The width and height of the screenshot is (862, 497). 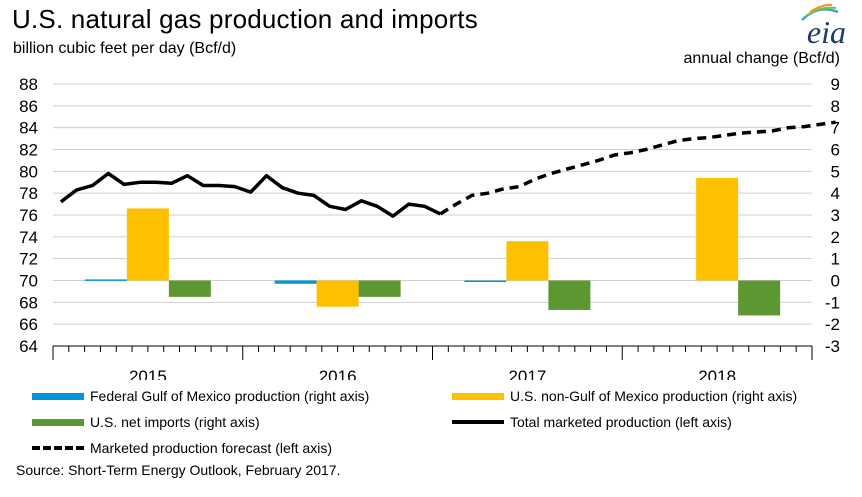 What do you see at coordinates (28, 237) in the screenshot?
I see `left-axis-tick-label: 74` at bounding box center [28, 237].